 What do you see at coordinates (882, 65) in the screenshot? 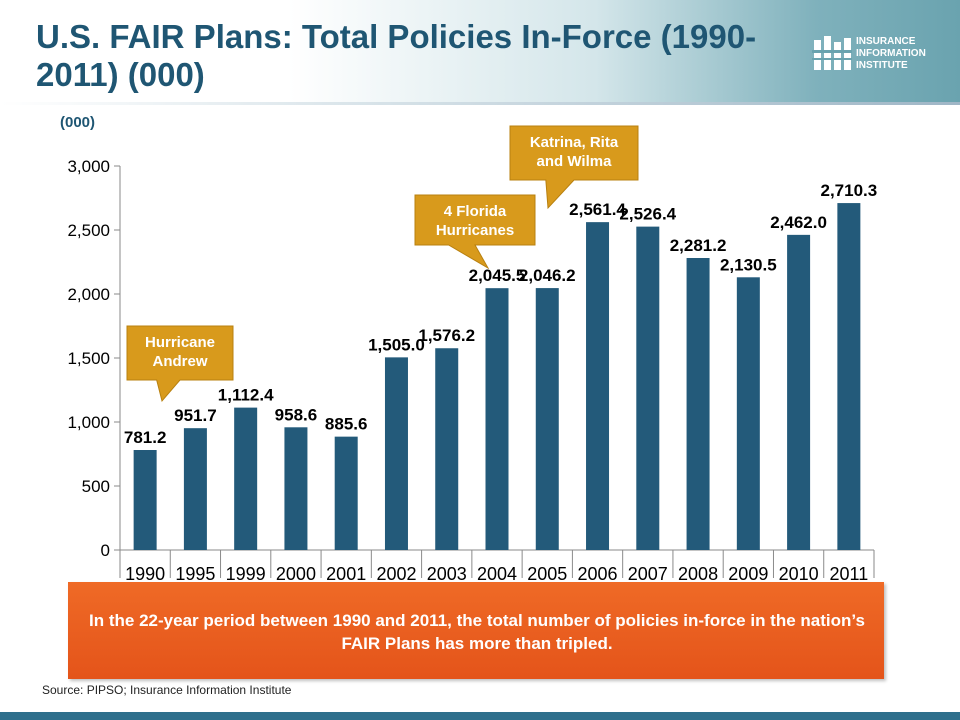
I see `logo-line: INSTITUTE` at bounding box center [882, 65].